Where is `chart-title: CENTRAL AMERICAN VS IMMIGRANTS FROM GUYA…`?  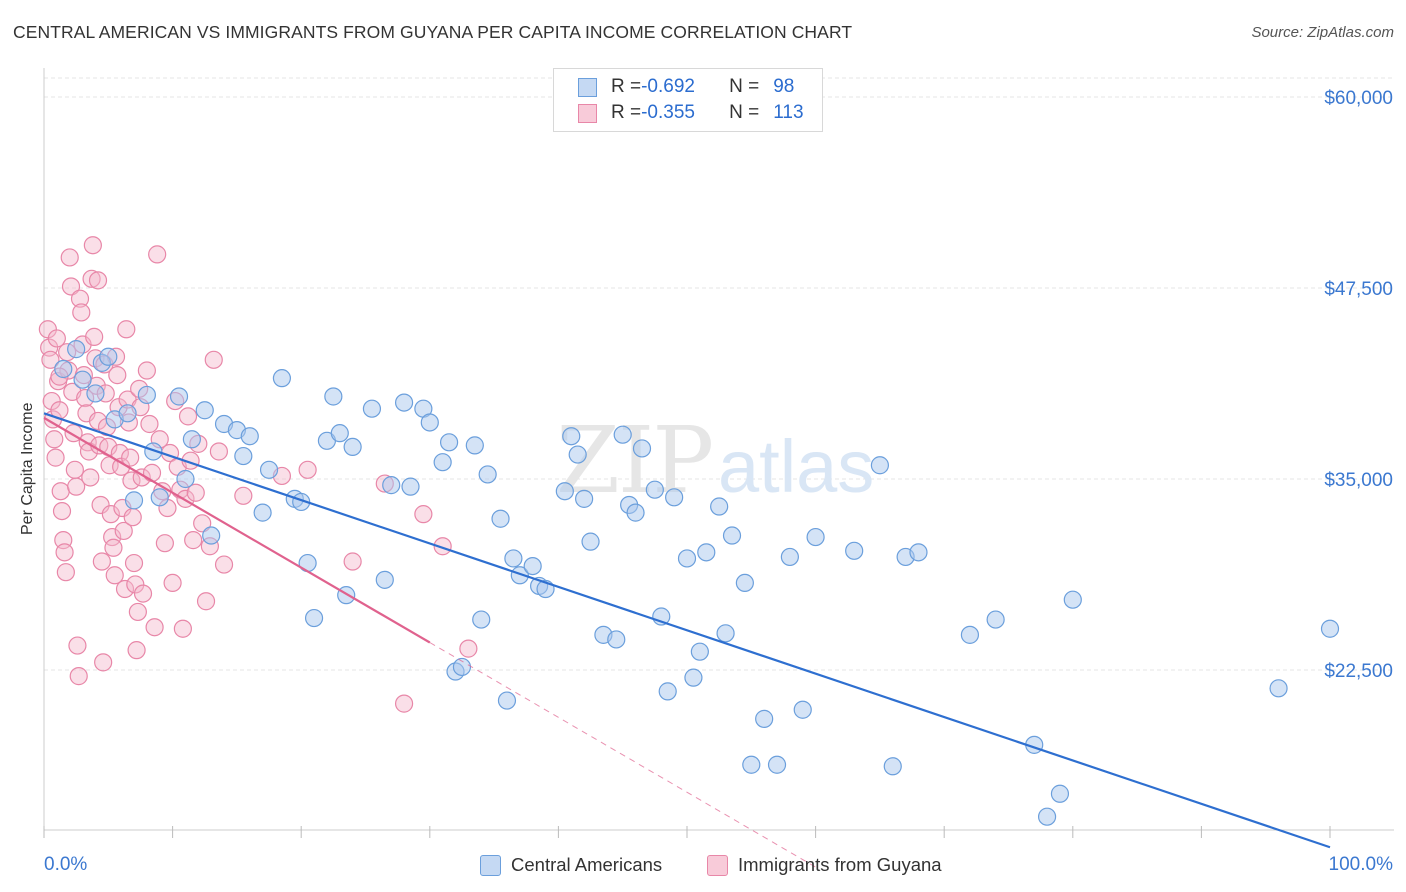
chart-title: CENTRAL AMERICAN VS IMMIGRANTS FROM GUYA… is located at coordinates (433, 32).